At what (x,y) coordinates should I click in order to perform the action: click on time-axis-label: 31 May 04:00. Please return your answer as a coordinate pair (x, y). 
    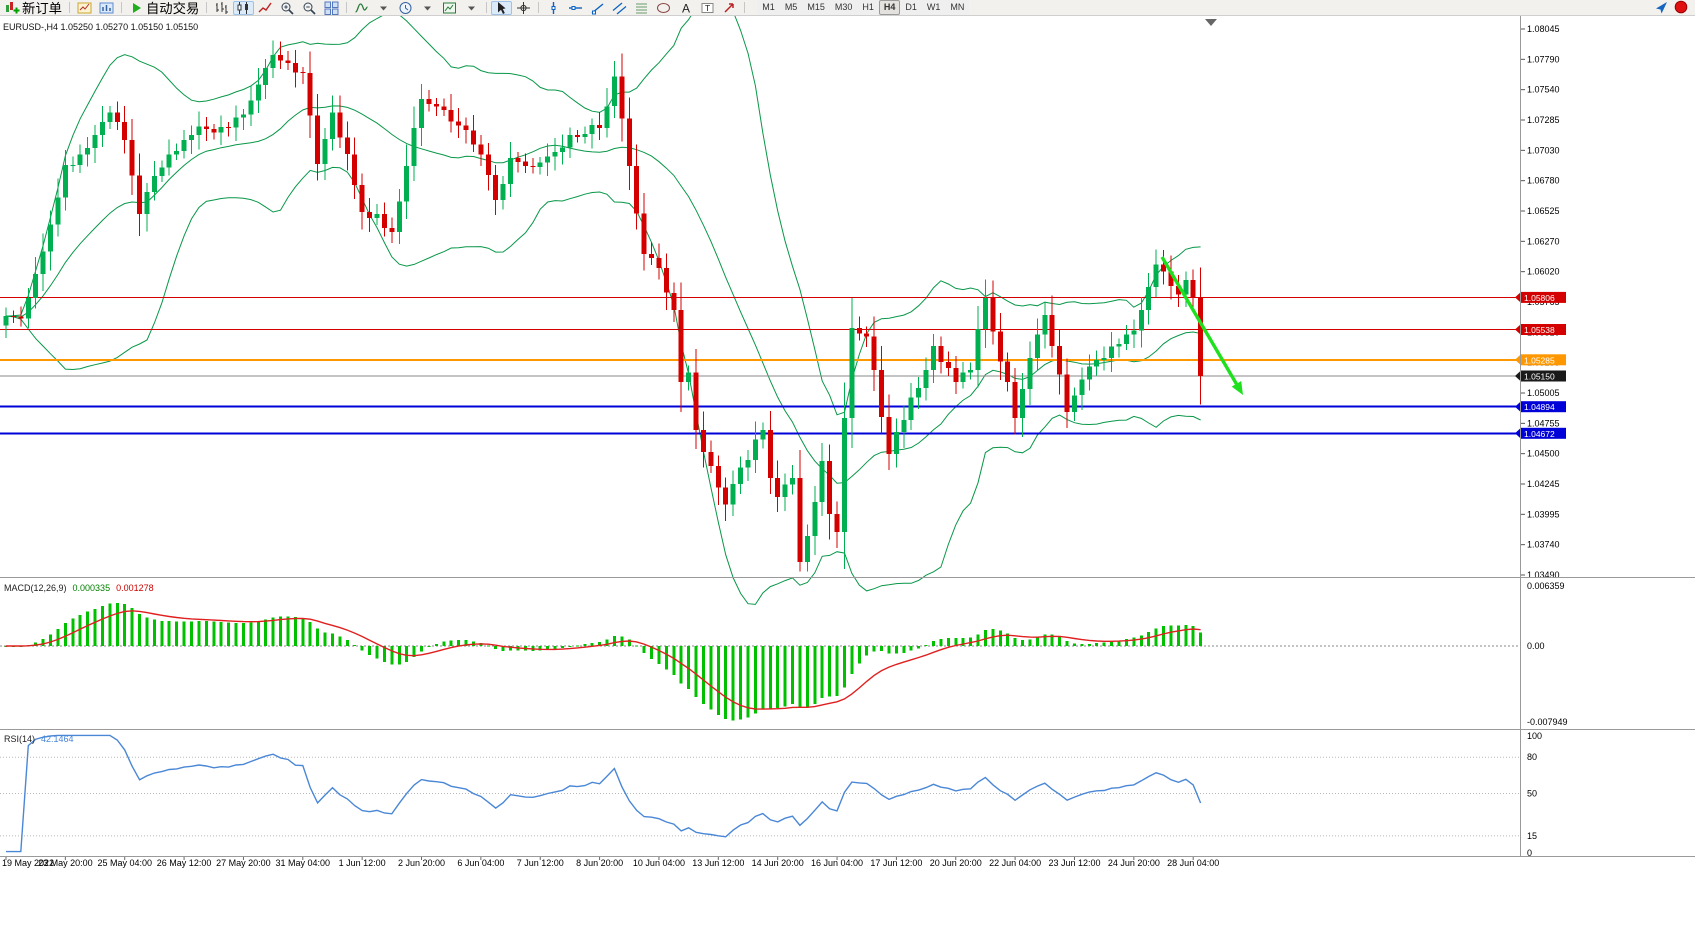
    Looking at the image, I should click on (303, 863).